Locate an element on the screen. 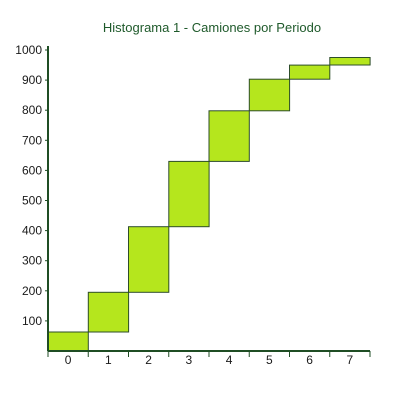  x-tick-label: 3 is located at coordinates (189, 360).